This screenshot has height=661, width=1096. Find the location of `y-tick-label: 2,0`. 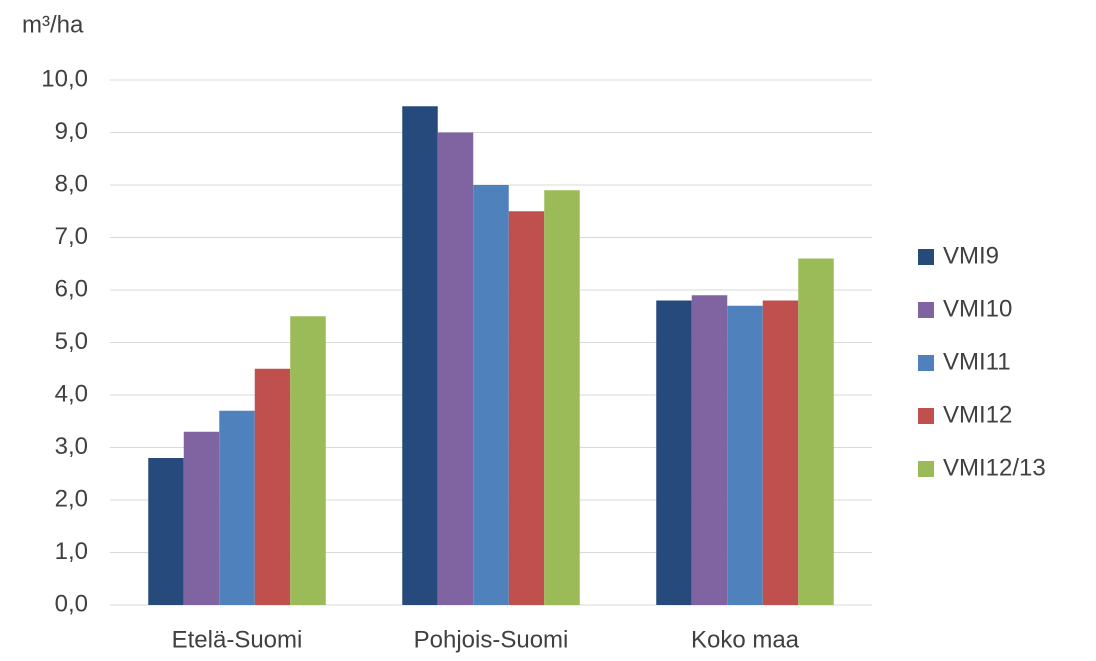

y-tick-label: 2,0 is located at coordinates (71, 498).